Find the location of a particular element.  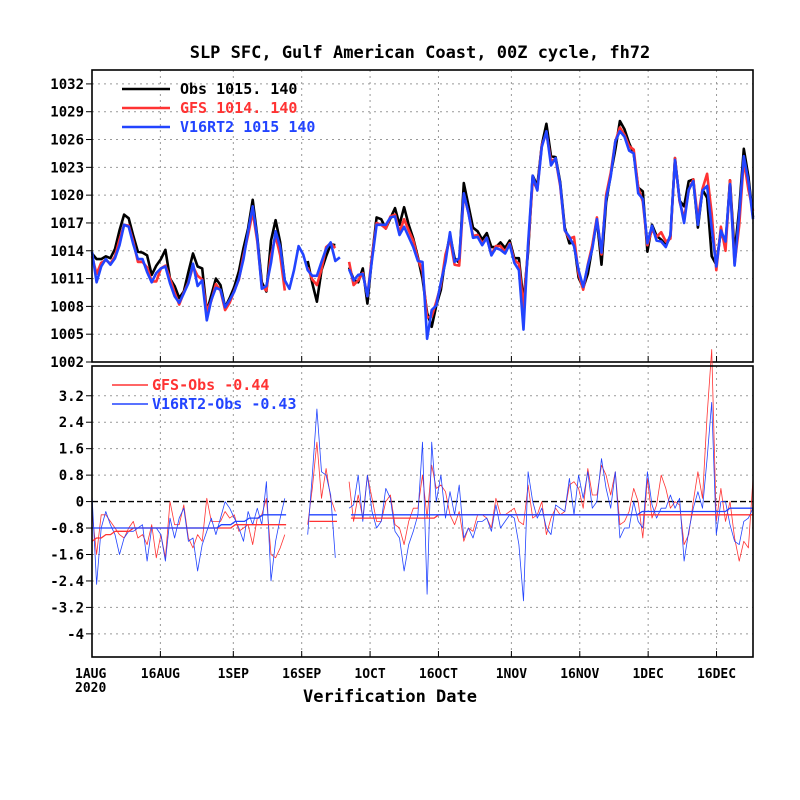

x-tick-label: 1SEP is located at coordinates (233, 674).